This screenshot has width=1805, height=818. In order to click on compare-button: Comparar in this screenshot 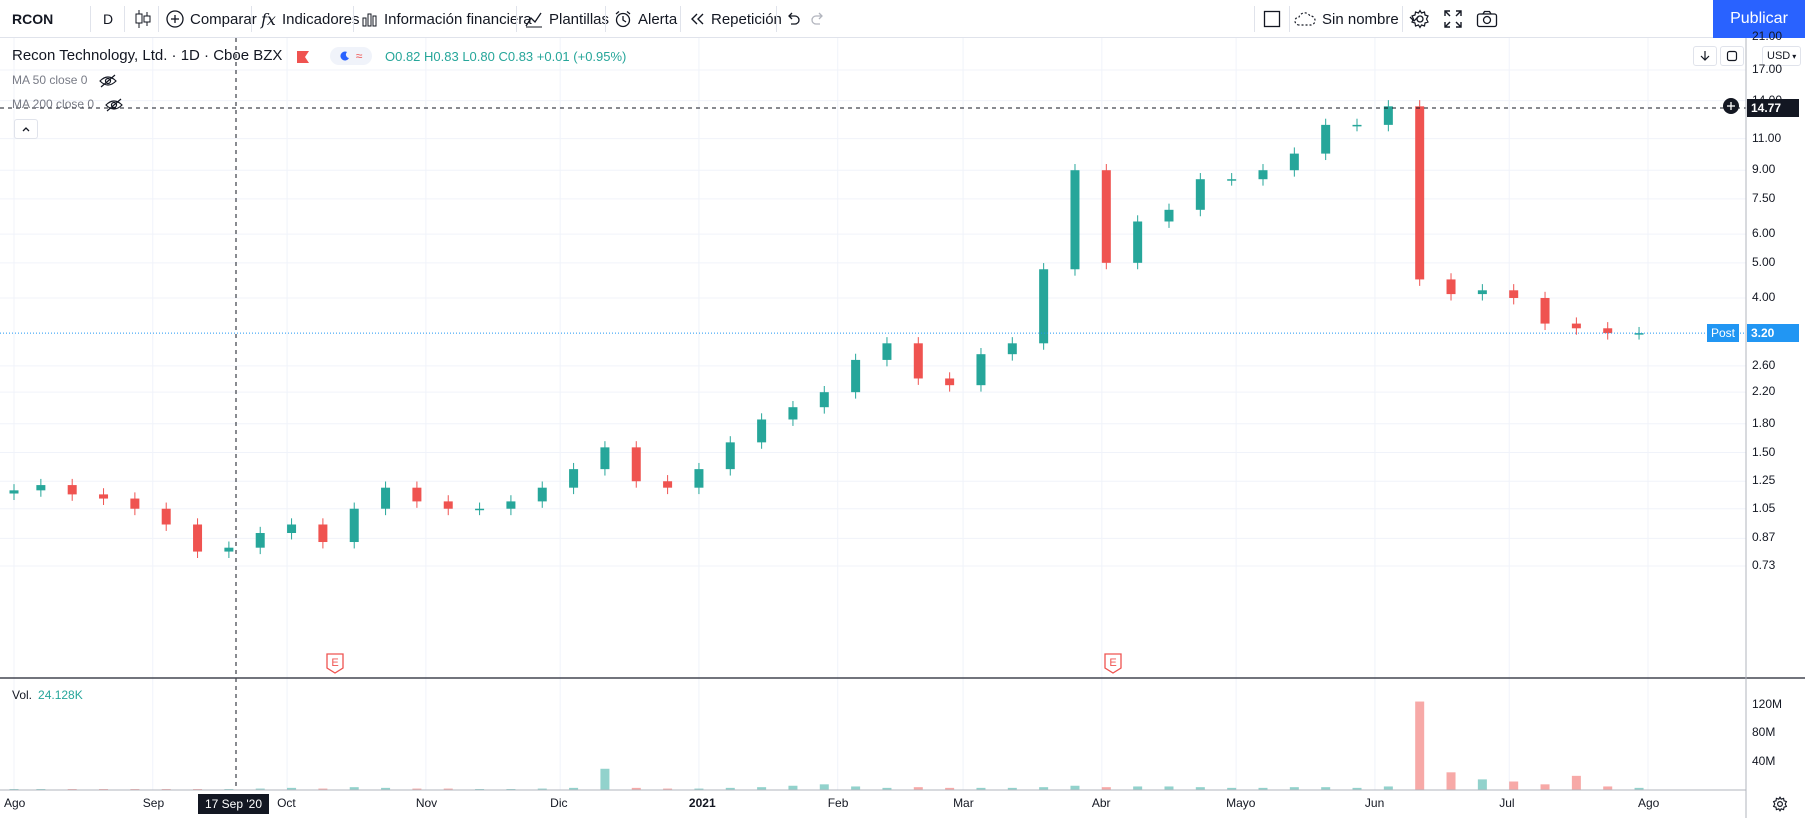, I will do `click(211, 19)`.